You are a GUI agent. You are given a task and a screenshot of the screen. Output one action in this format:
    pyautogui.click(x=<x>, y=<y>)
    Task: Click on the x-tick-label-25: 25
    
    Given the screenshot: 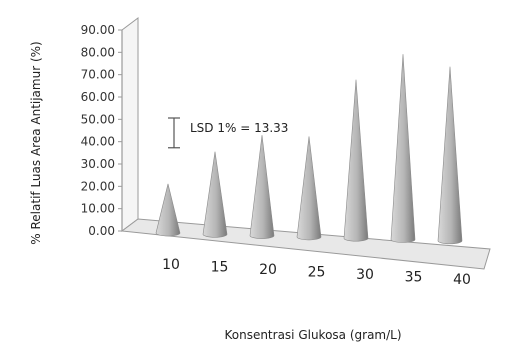 What is the action you would take?
    pyautogui.click(x=317, y=273)
    